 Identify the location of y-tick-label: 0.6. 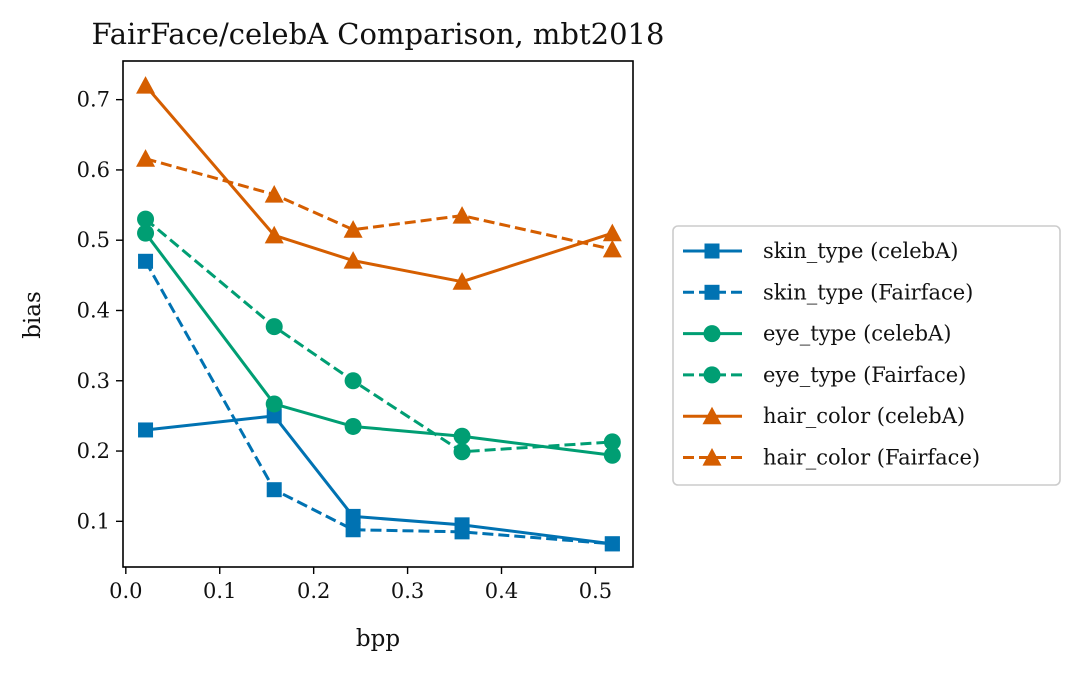
(93, 170).